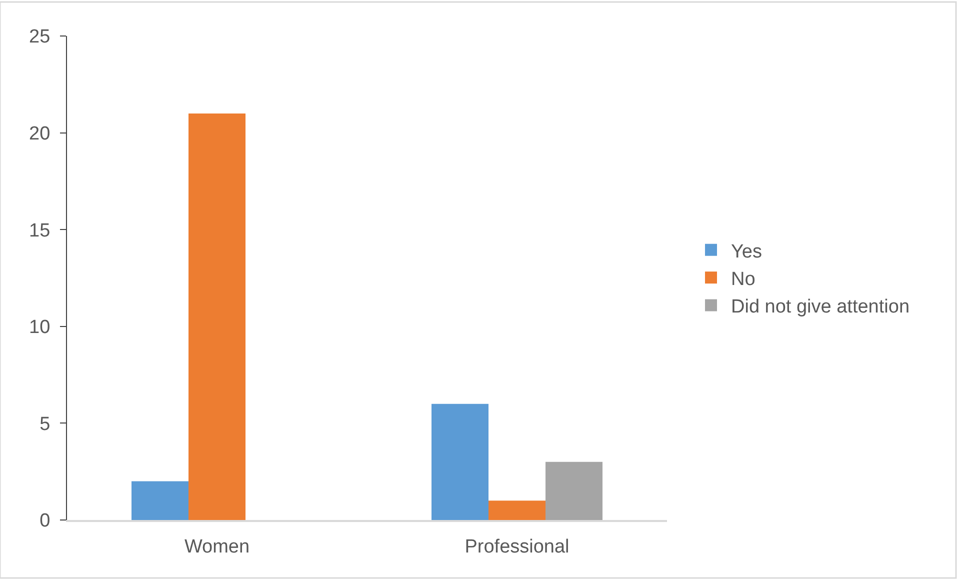 The width and height of the screenshot is (958, 580). I want to click on y-tick-label: 15, so click(39, 231).